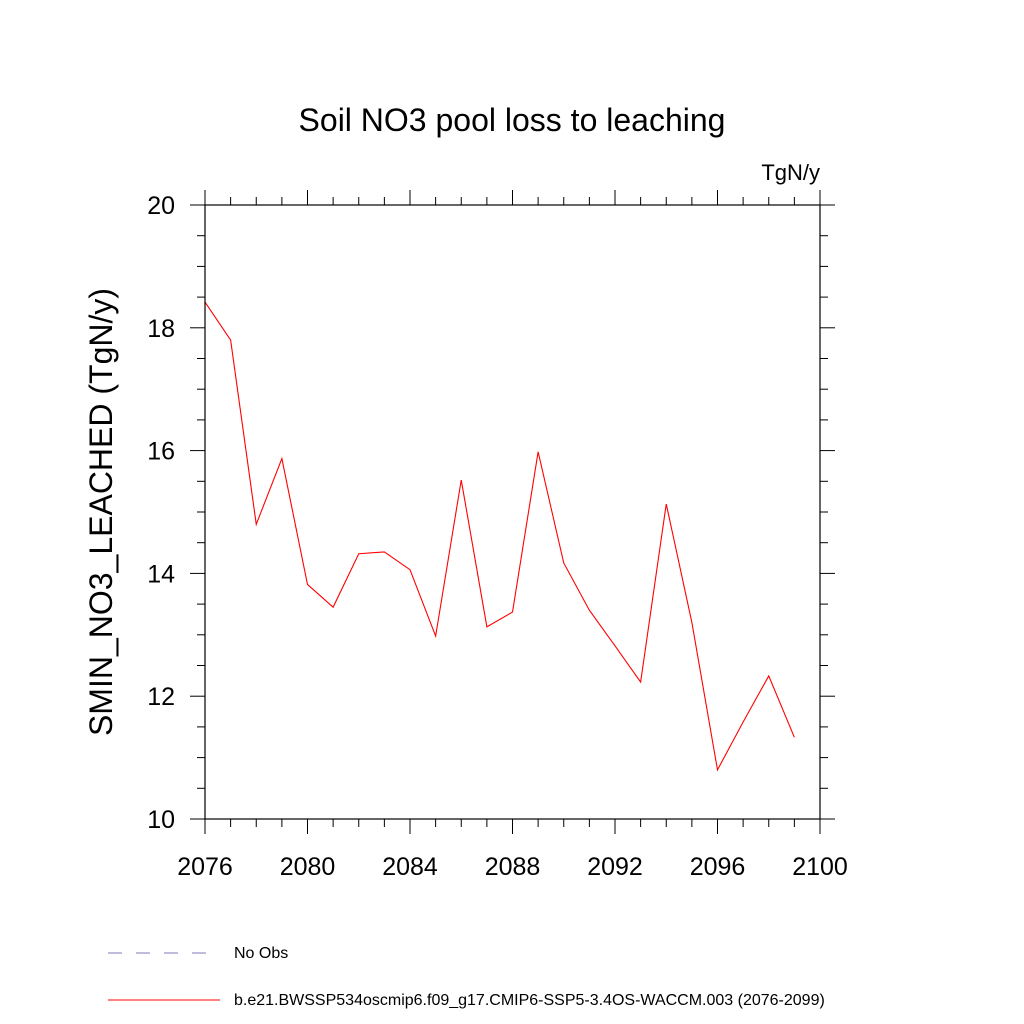 The width and height of the screenshot is (1024, 1024). What do you see at coordinates (820, 867) in the screenshot?
I see `x-tick-label: 2100` at bounding box center [820, 867].